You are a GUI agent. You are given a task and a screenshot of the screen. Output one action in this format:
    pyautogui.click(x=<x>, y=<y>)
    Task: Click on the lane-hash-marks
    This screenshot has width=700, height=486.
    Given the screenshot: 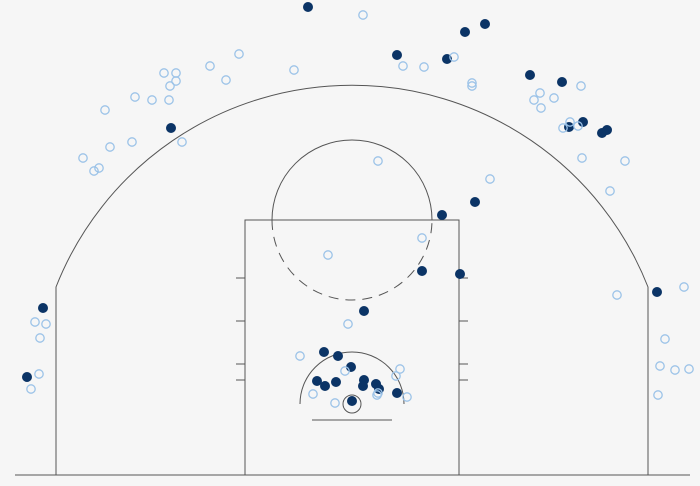 What is the action you would take?
    pyautogui.click(x=352, y=329)
    